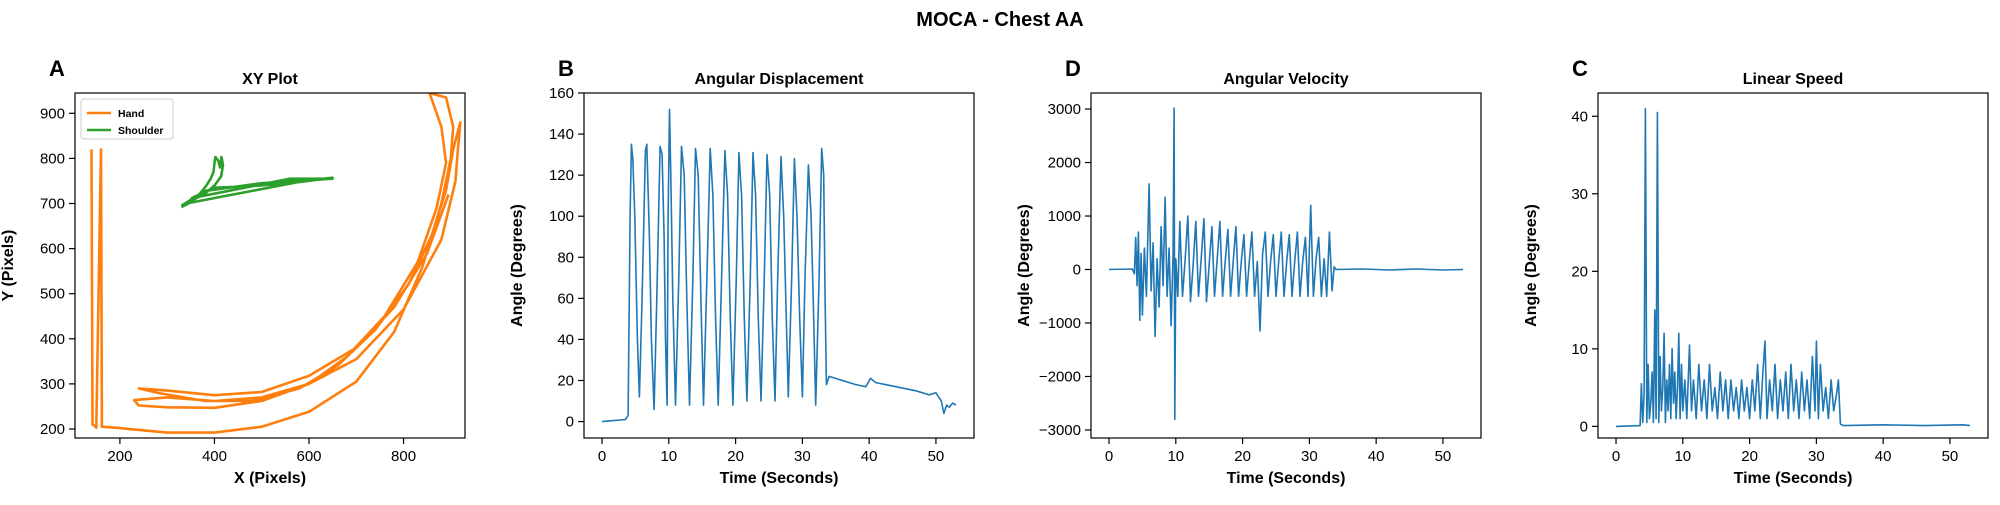 The width and height of the screenshot is (2000, 505). What do you see at coordinates (276, 263) in the screenshot?
I see `series-line-hand` at bounding box center [276, 263].